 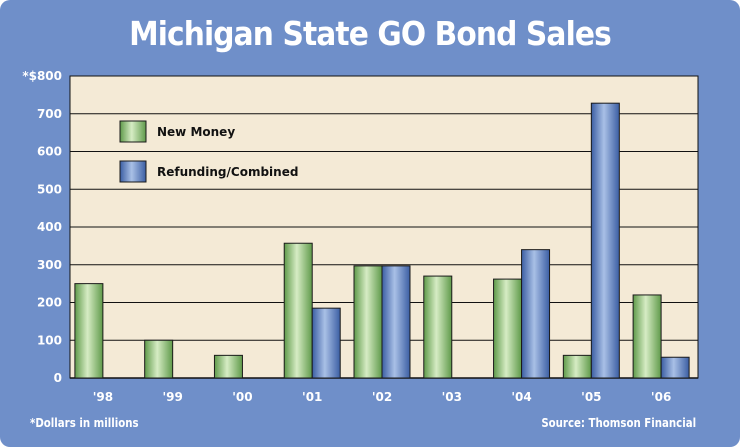 What do you see at coordinates (133, 171) in the screenshot?
I see `legend-swatch-refunding-combined` at bounding box center [133, 171].